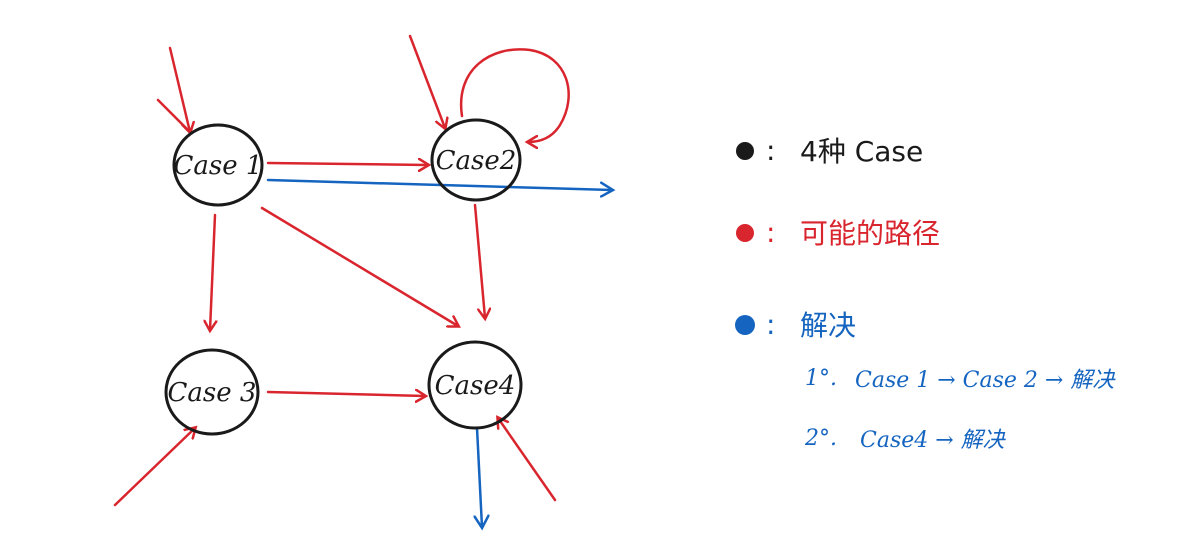 This screenshot has width=1197, height=557. What do you see at coordinates (745, 325) in the screenshot?
I see `legend-dot-blue` at bounding box center [745, 325].